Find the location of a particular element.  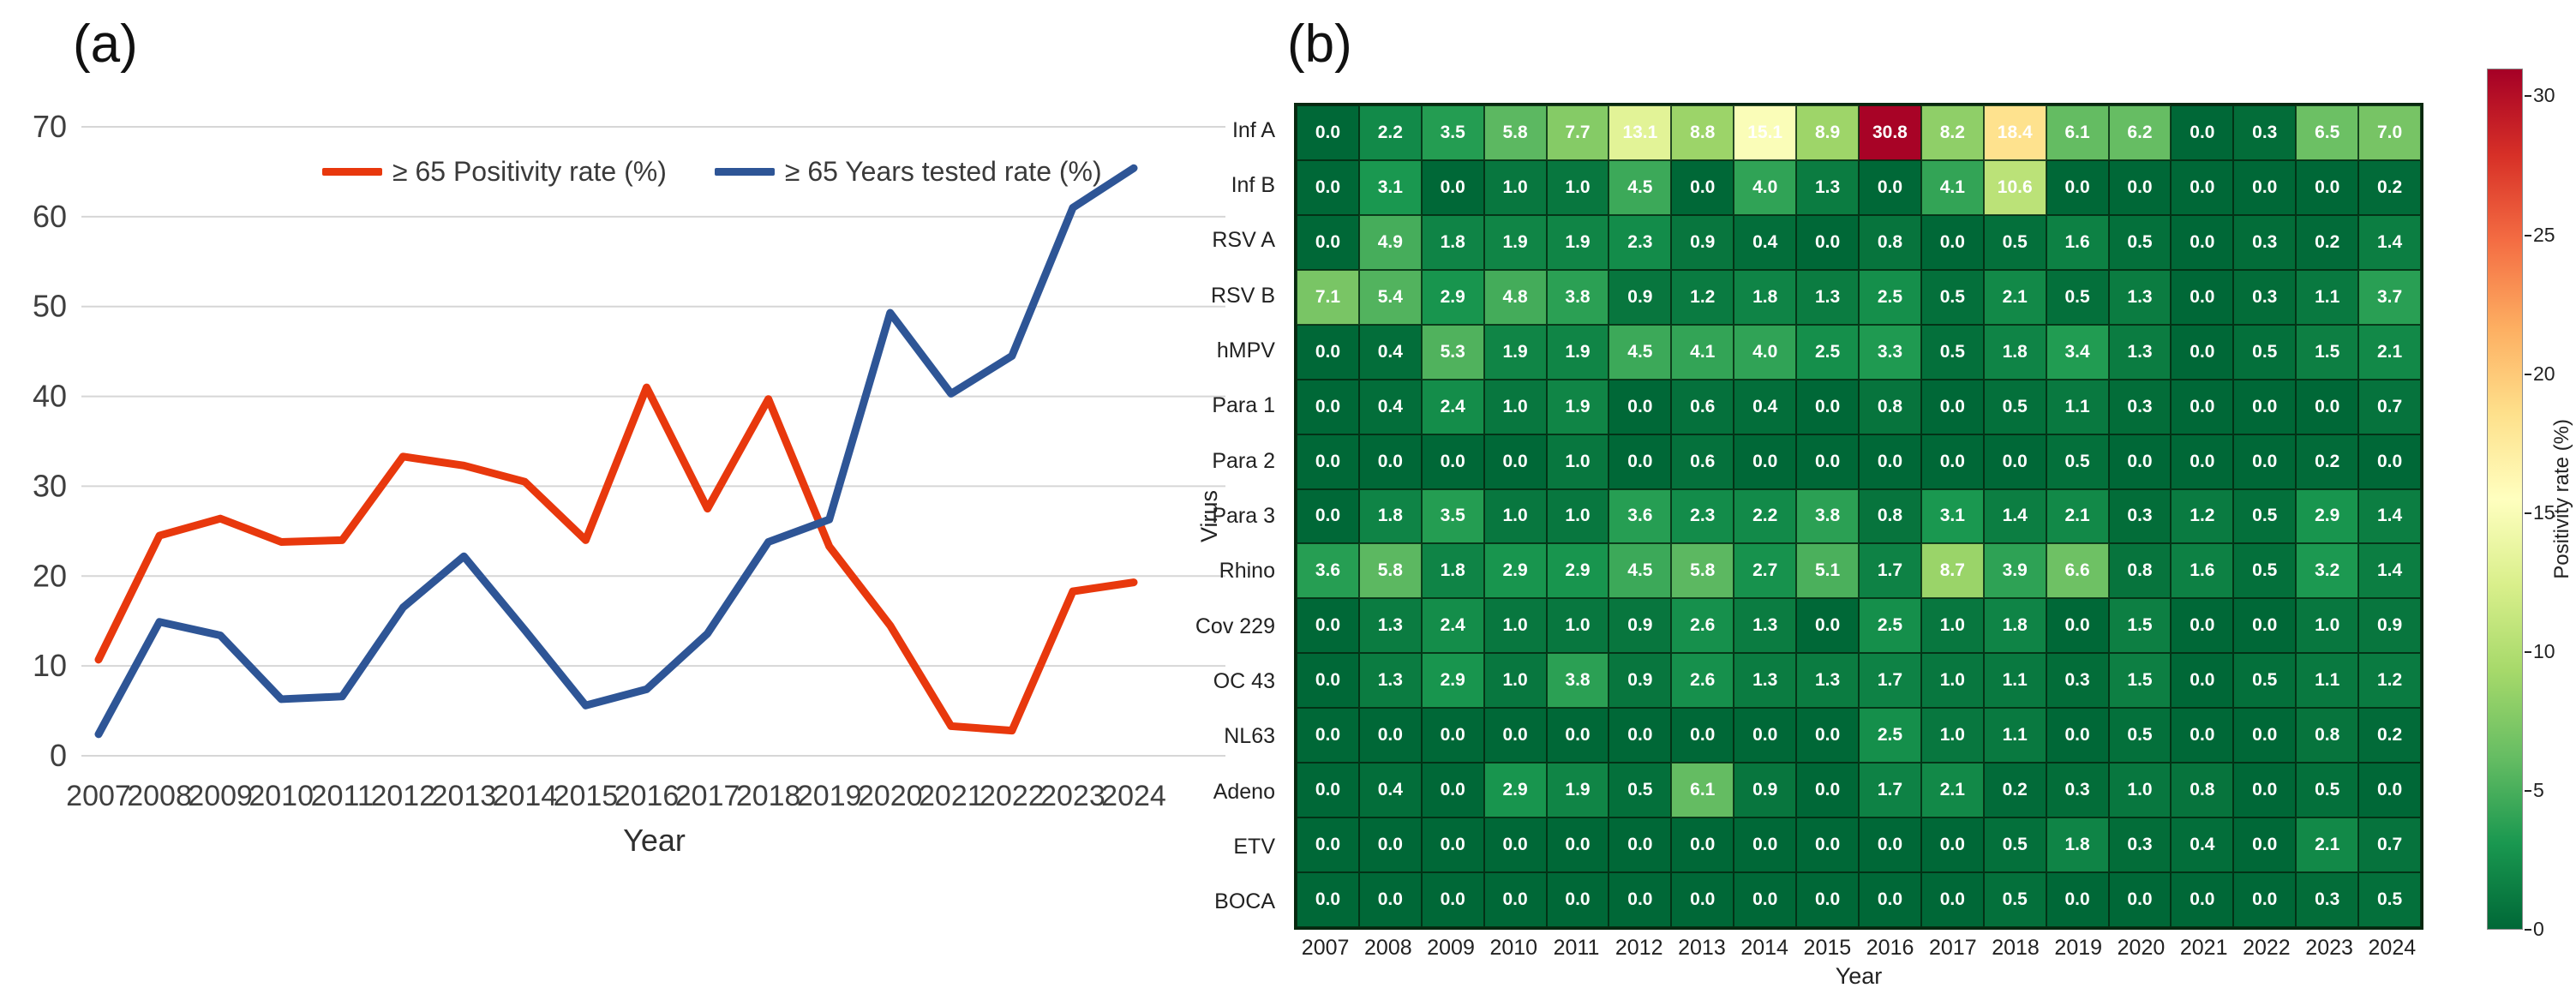

colorbar-tick-label: 10 is located at coordinates (2544, 651).